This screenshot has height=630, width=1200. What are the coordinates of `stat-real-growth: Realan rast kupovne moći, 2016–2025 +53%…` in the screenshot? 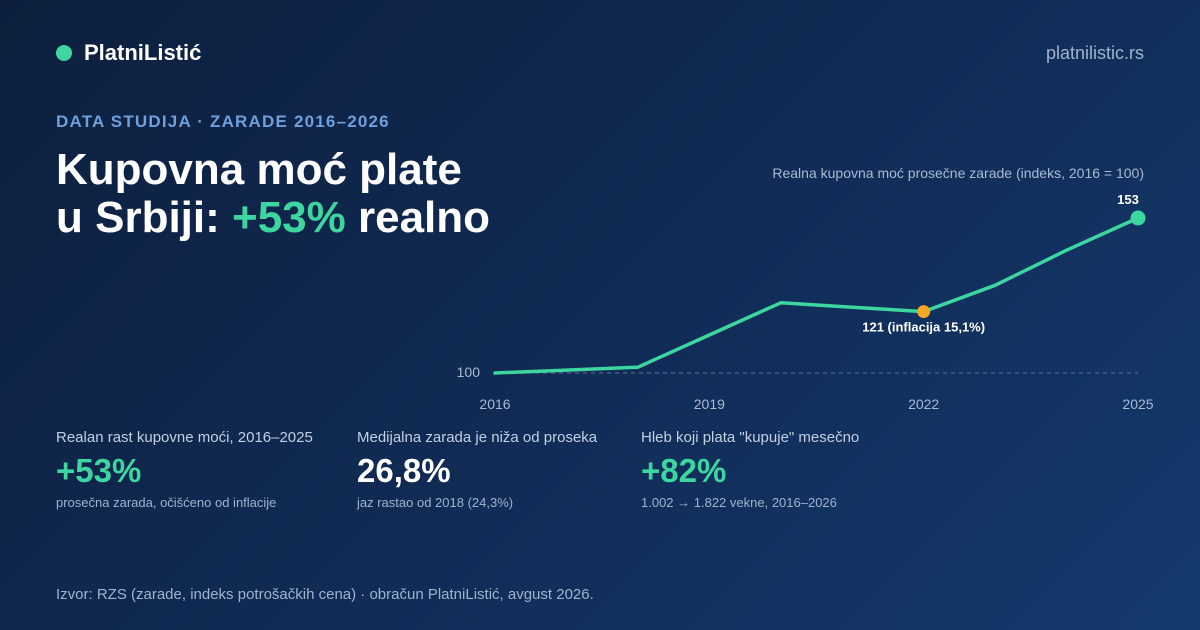 It's located at (184, 469).